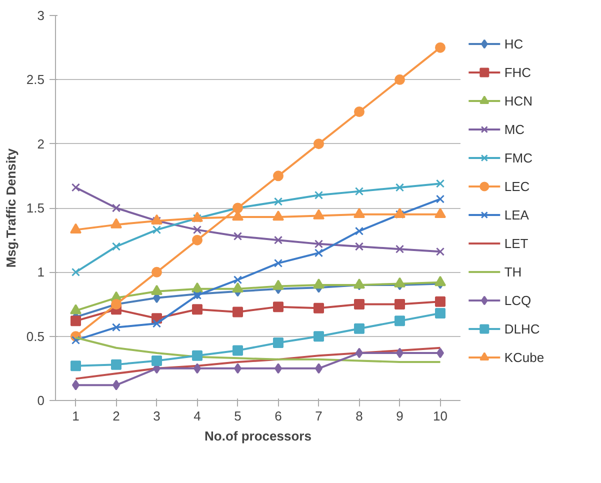 Image resolution: width=601 pixels, height=483 pixels. What do you see at coordinates (35, 208) in the screenshot?
I see `y-tick-label: 1.5` at bounding box center [35, 208].